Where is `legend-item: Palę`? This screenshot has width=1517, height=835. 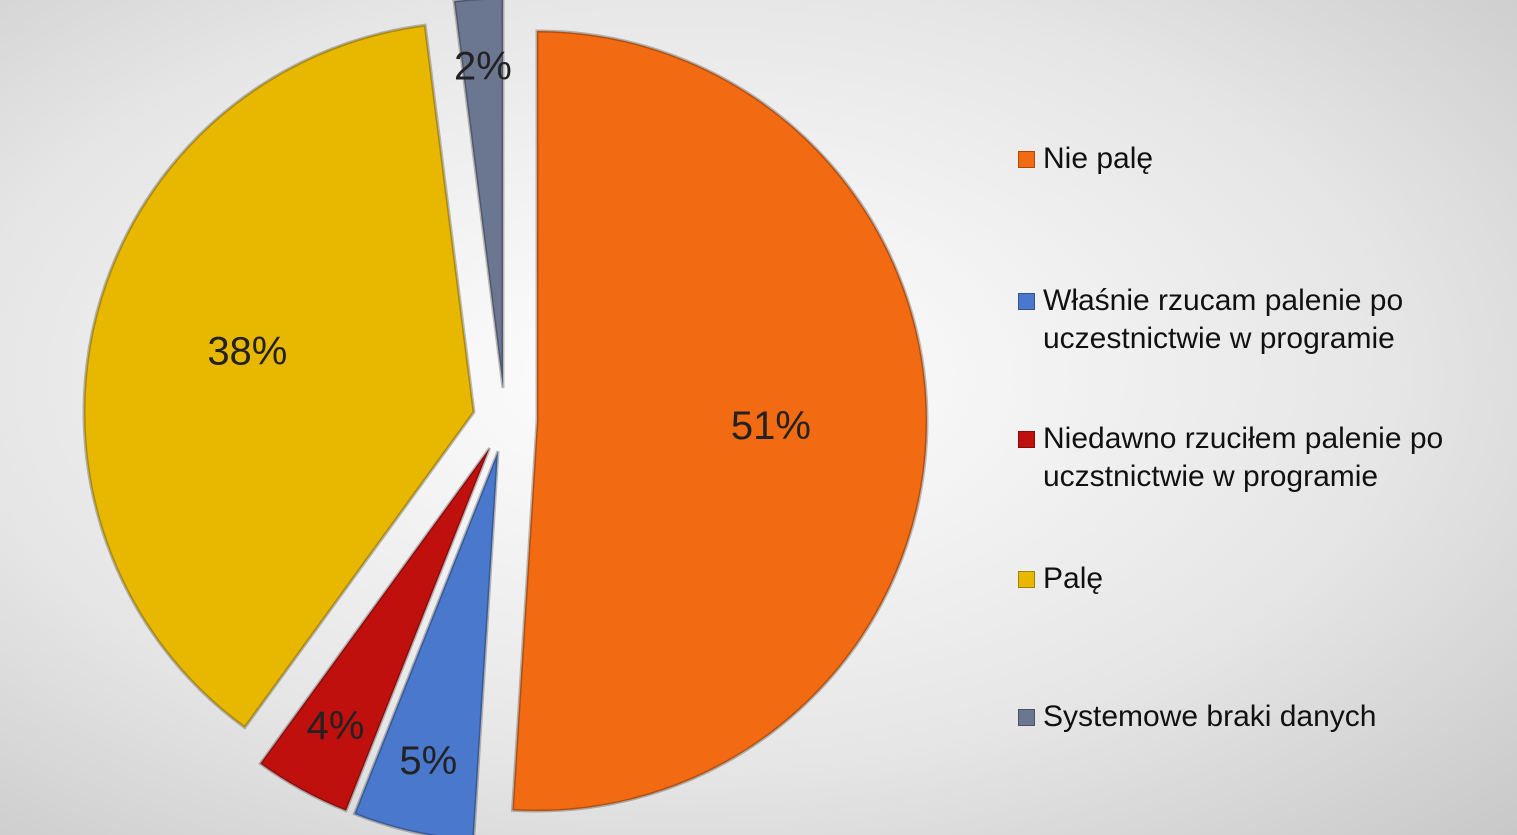
legend-item: Palę is located at coordinates (1060, 579).